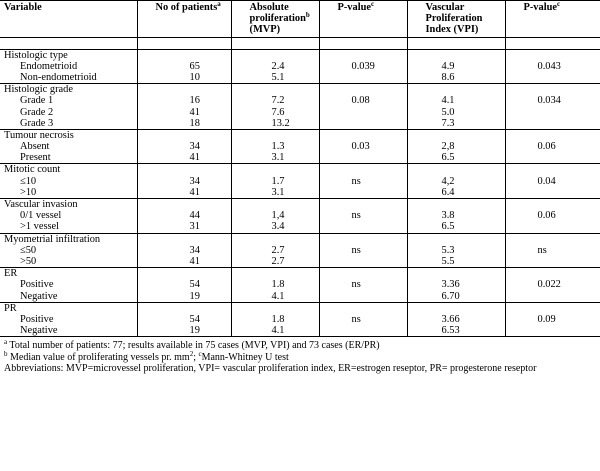 The height and width of the screenshot is (471, 600). I want to click on cell-value: 7.2, so click(278, 101).